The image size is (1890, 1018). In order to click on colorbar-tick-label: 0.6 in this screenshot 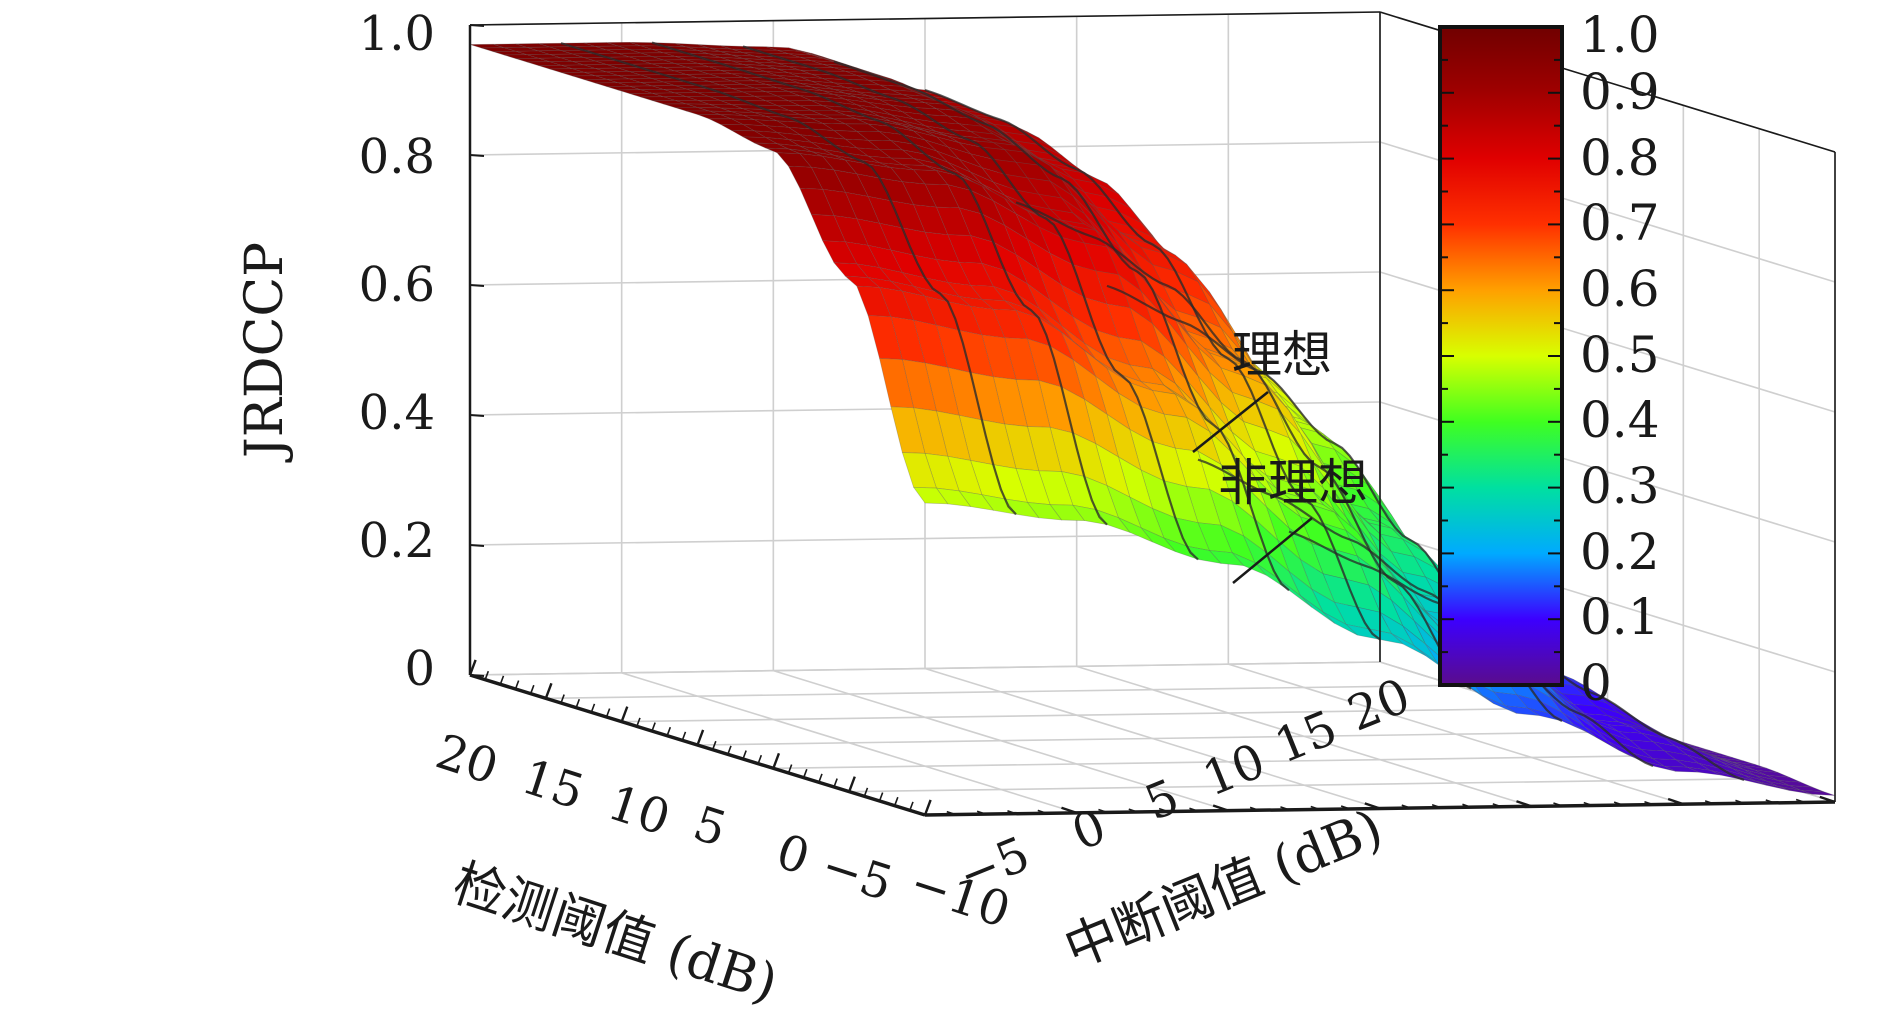, I will do `click(1620, 289)`.